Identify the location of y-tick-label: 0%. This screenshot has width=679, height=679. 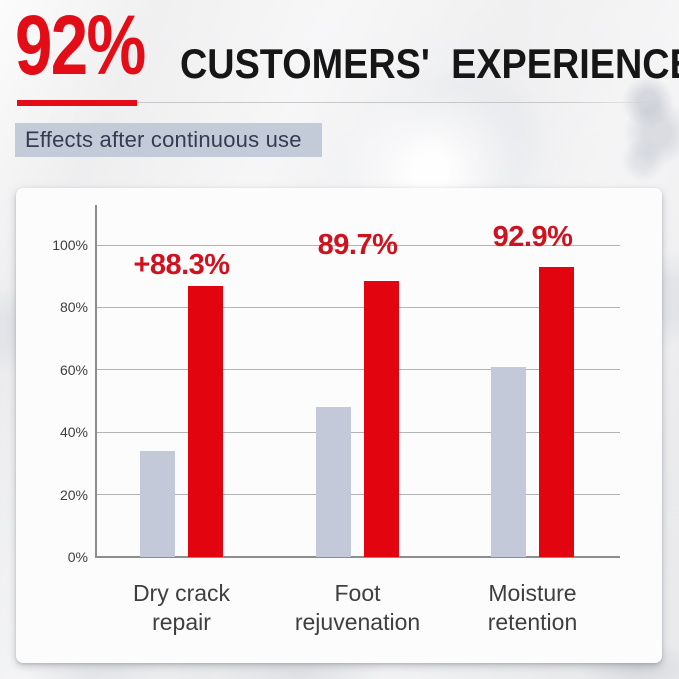
(77, 557).